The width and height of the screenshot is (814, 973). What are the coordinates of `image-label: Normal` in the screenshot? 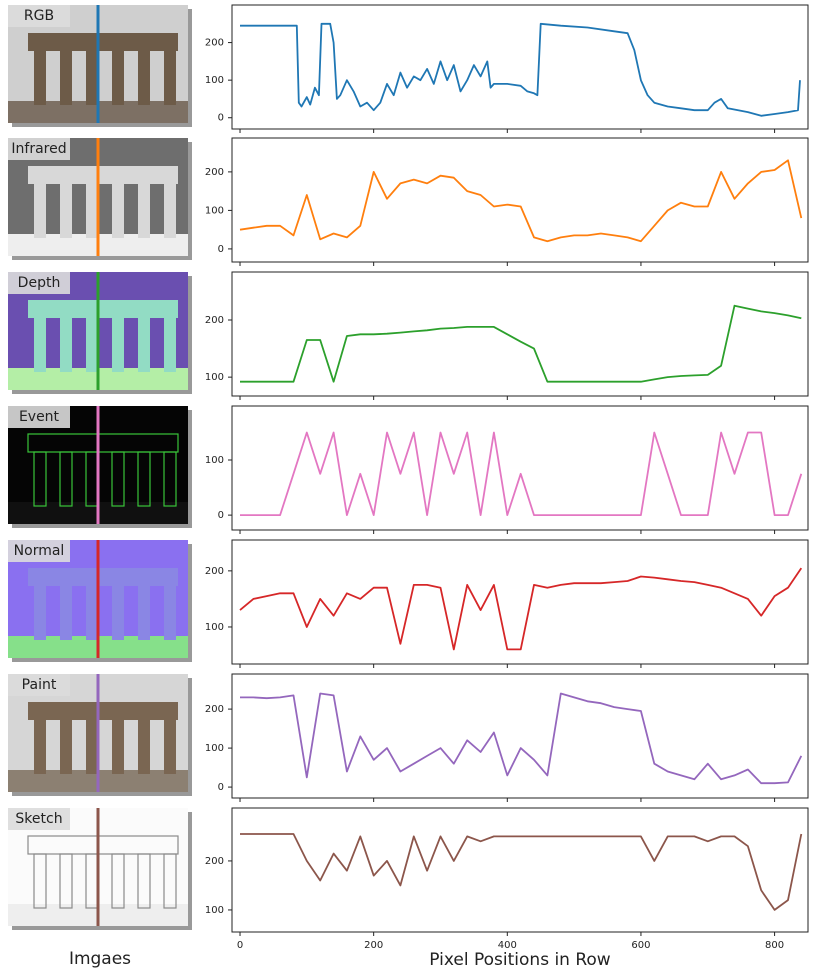 It's located at (39, 551).